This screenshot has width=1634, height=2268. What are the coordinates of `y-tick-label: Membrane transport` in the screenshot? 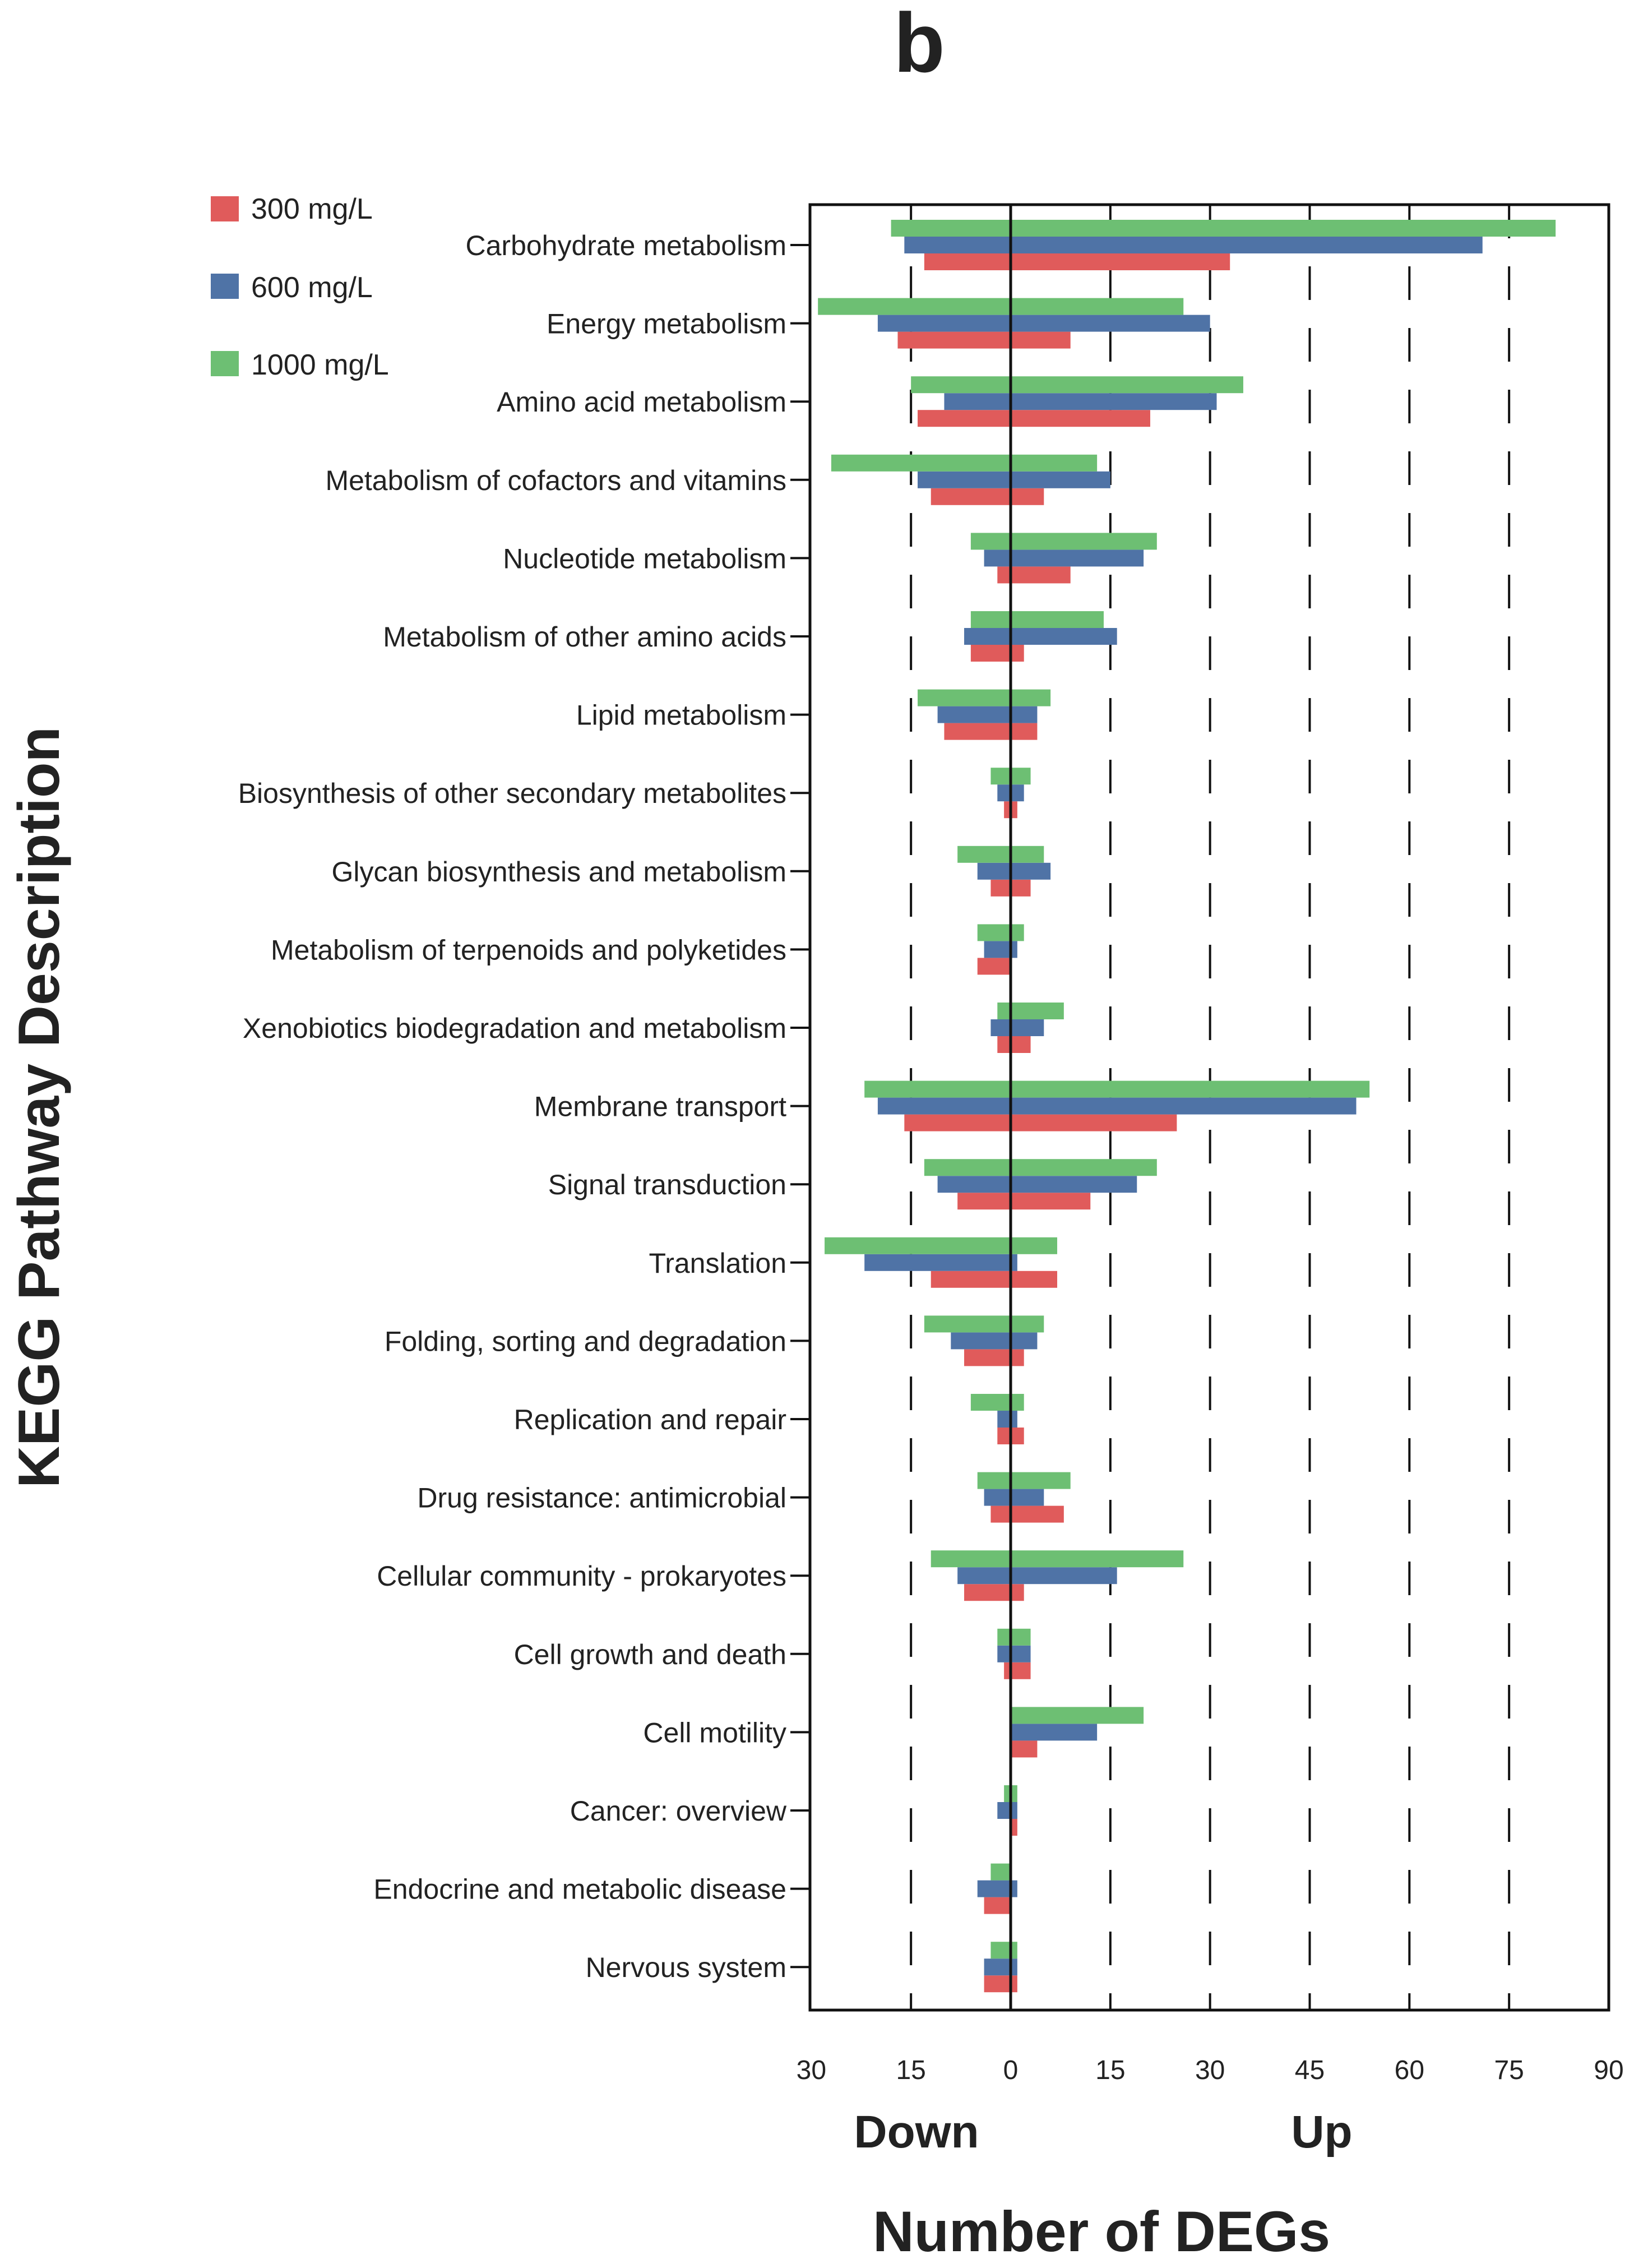 It's located at (660, 1107).